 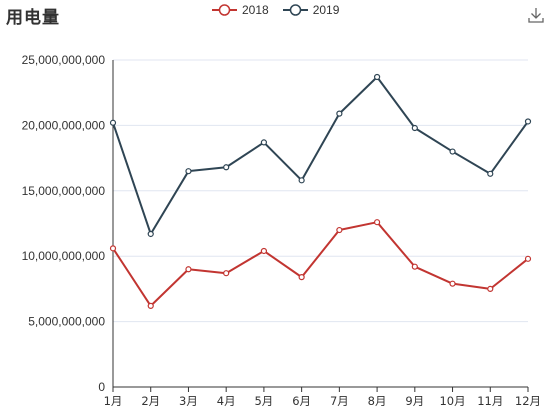 What do you see at coordinates (64, 191) in the screenshot?
I see `y-tick-label: 15,000,000,000` at bounding box center [64, 191].